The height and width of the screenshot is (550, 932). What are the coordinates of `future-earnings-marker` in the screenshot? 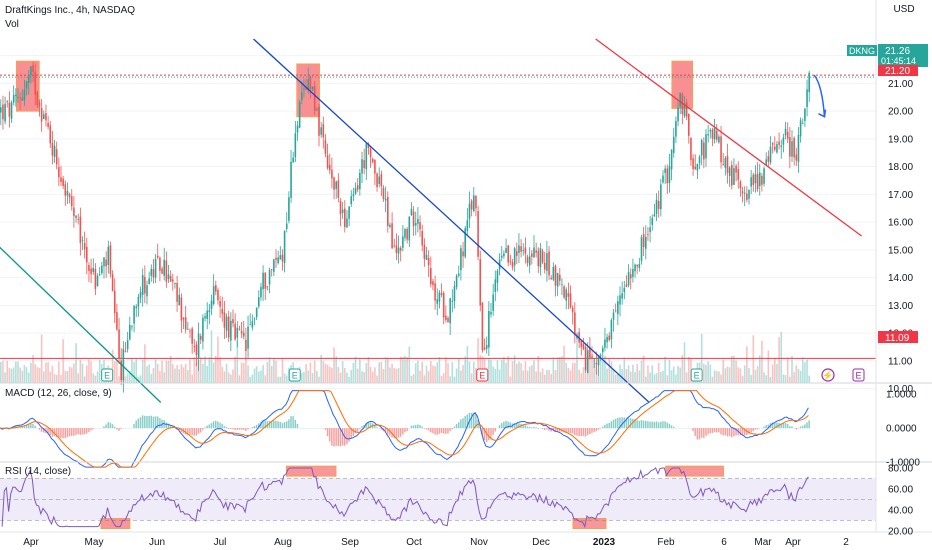 It's located at (858, 375).